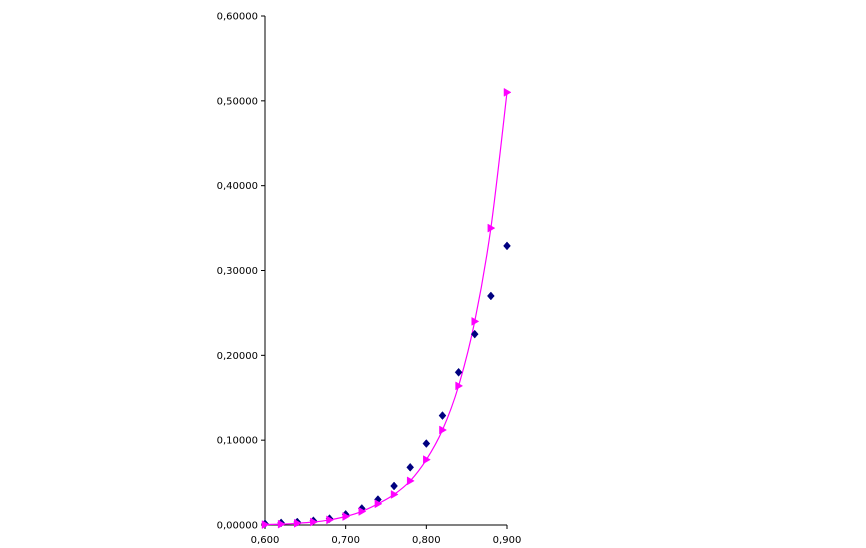 This screenshot has width=866, height=548. I want to click on y-tick-label: 0,10000, so click(237, 441).